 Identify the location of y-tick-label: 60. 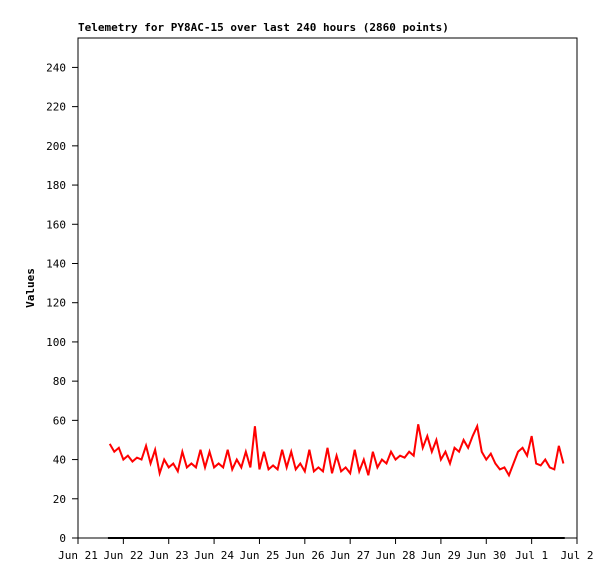
(59, 420).